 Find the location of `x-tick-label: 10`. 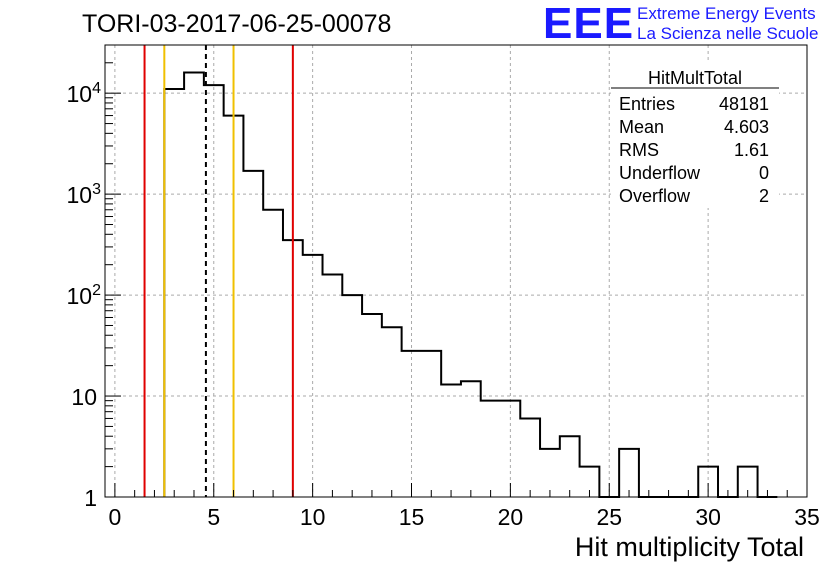

x-tick-label: 10 is located at coordinates (313, 517).